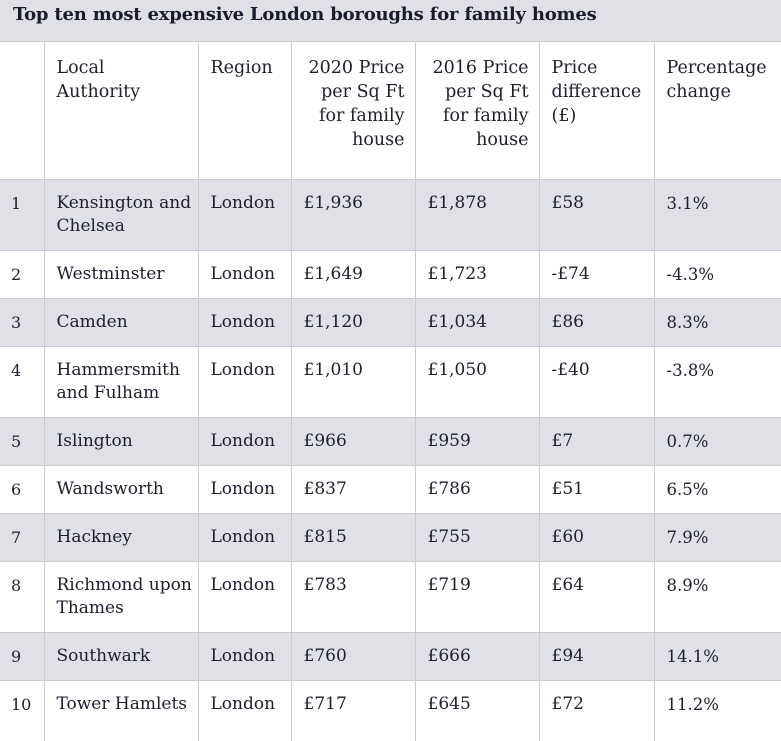 Image resolution: width=781 pixels, height=741 pixels. What do you see at coordinates (22, 382) in the screenshot?
I see `rank-cell: 4` at bounding box center [22, 382].